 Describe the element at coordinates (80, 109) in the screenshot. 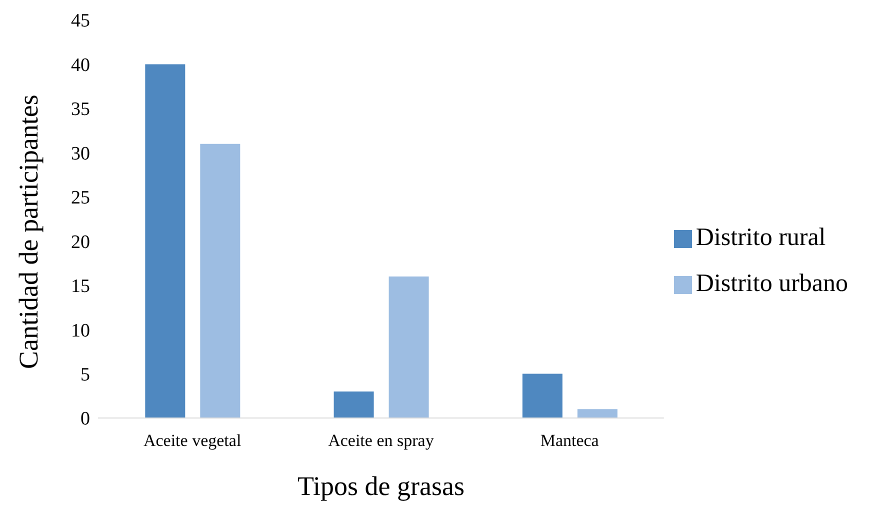

I see `y-tick-label: 35` at that location.